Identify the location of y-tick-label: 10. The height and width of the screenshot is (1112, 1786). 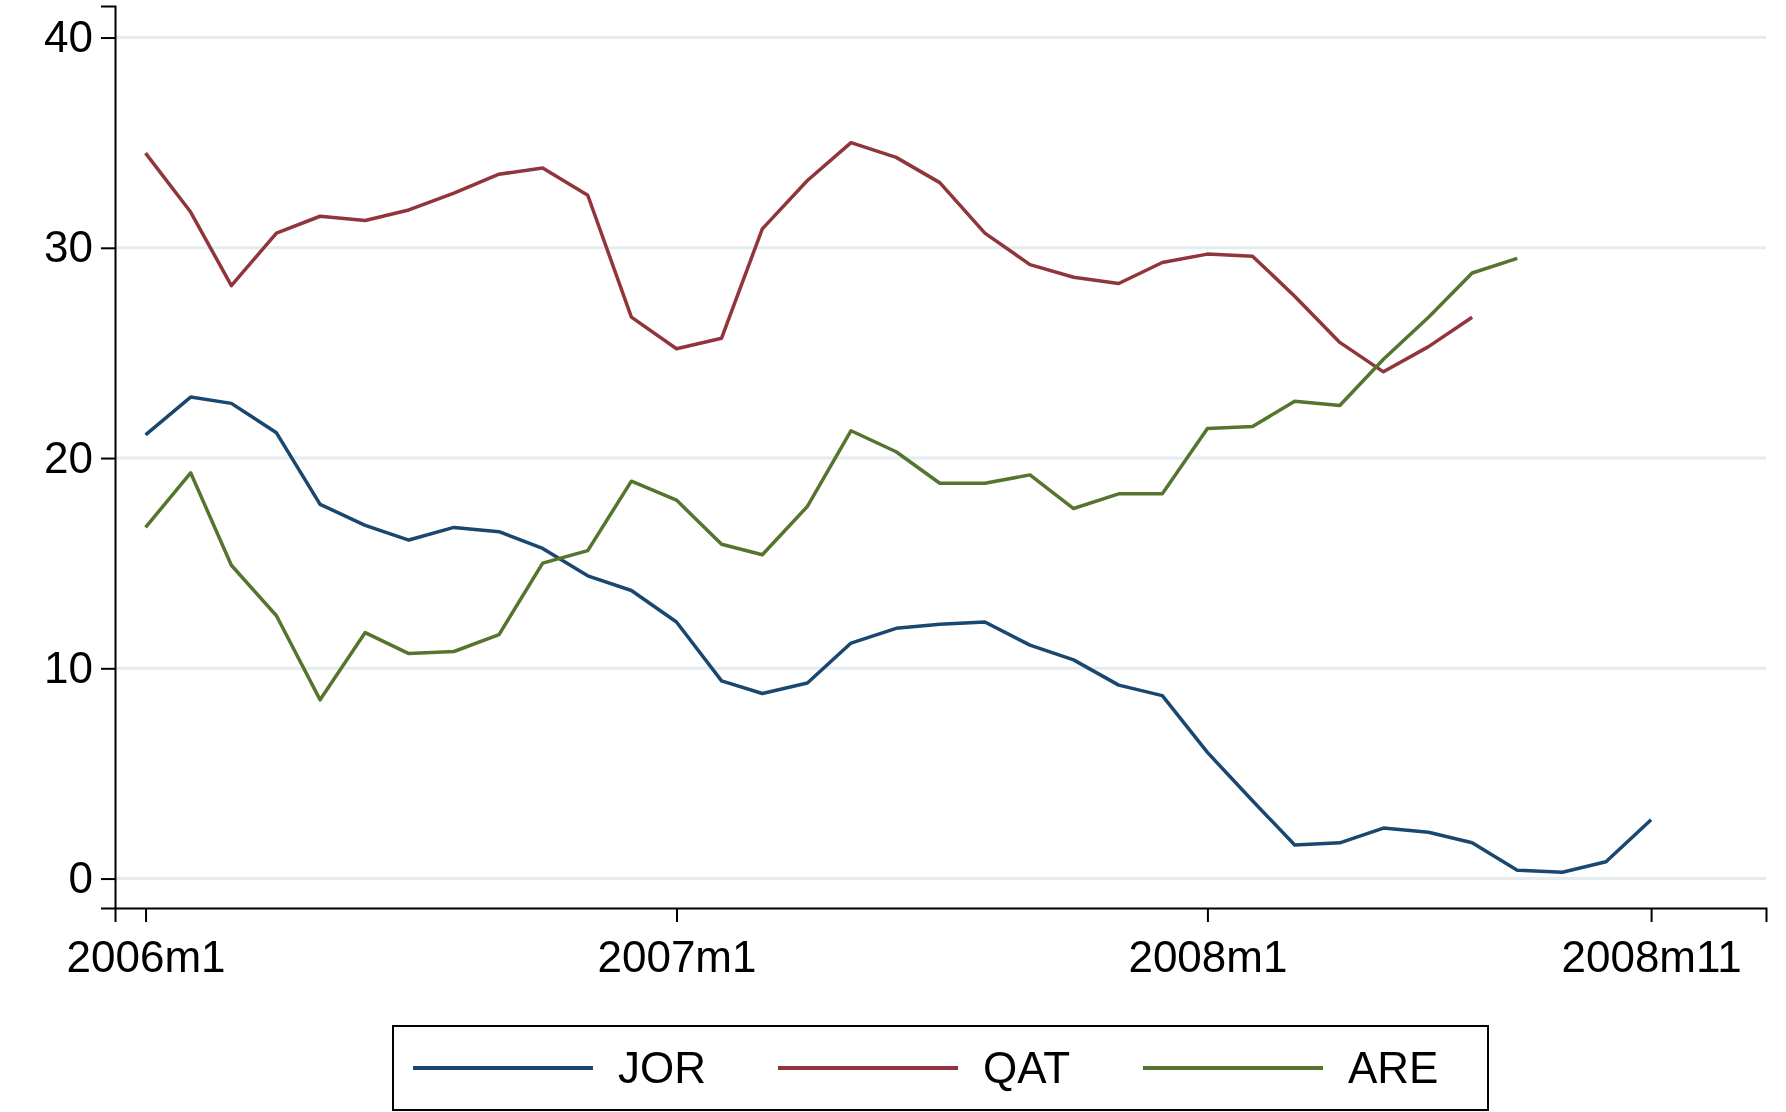
(68, 667).